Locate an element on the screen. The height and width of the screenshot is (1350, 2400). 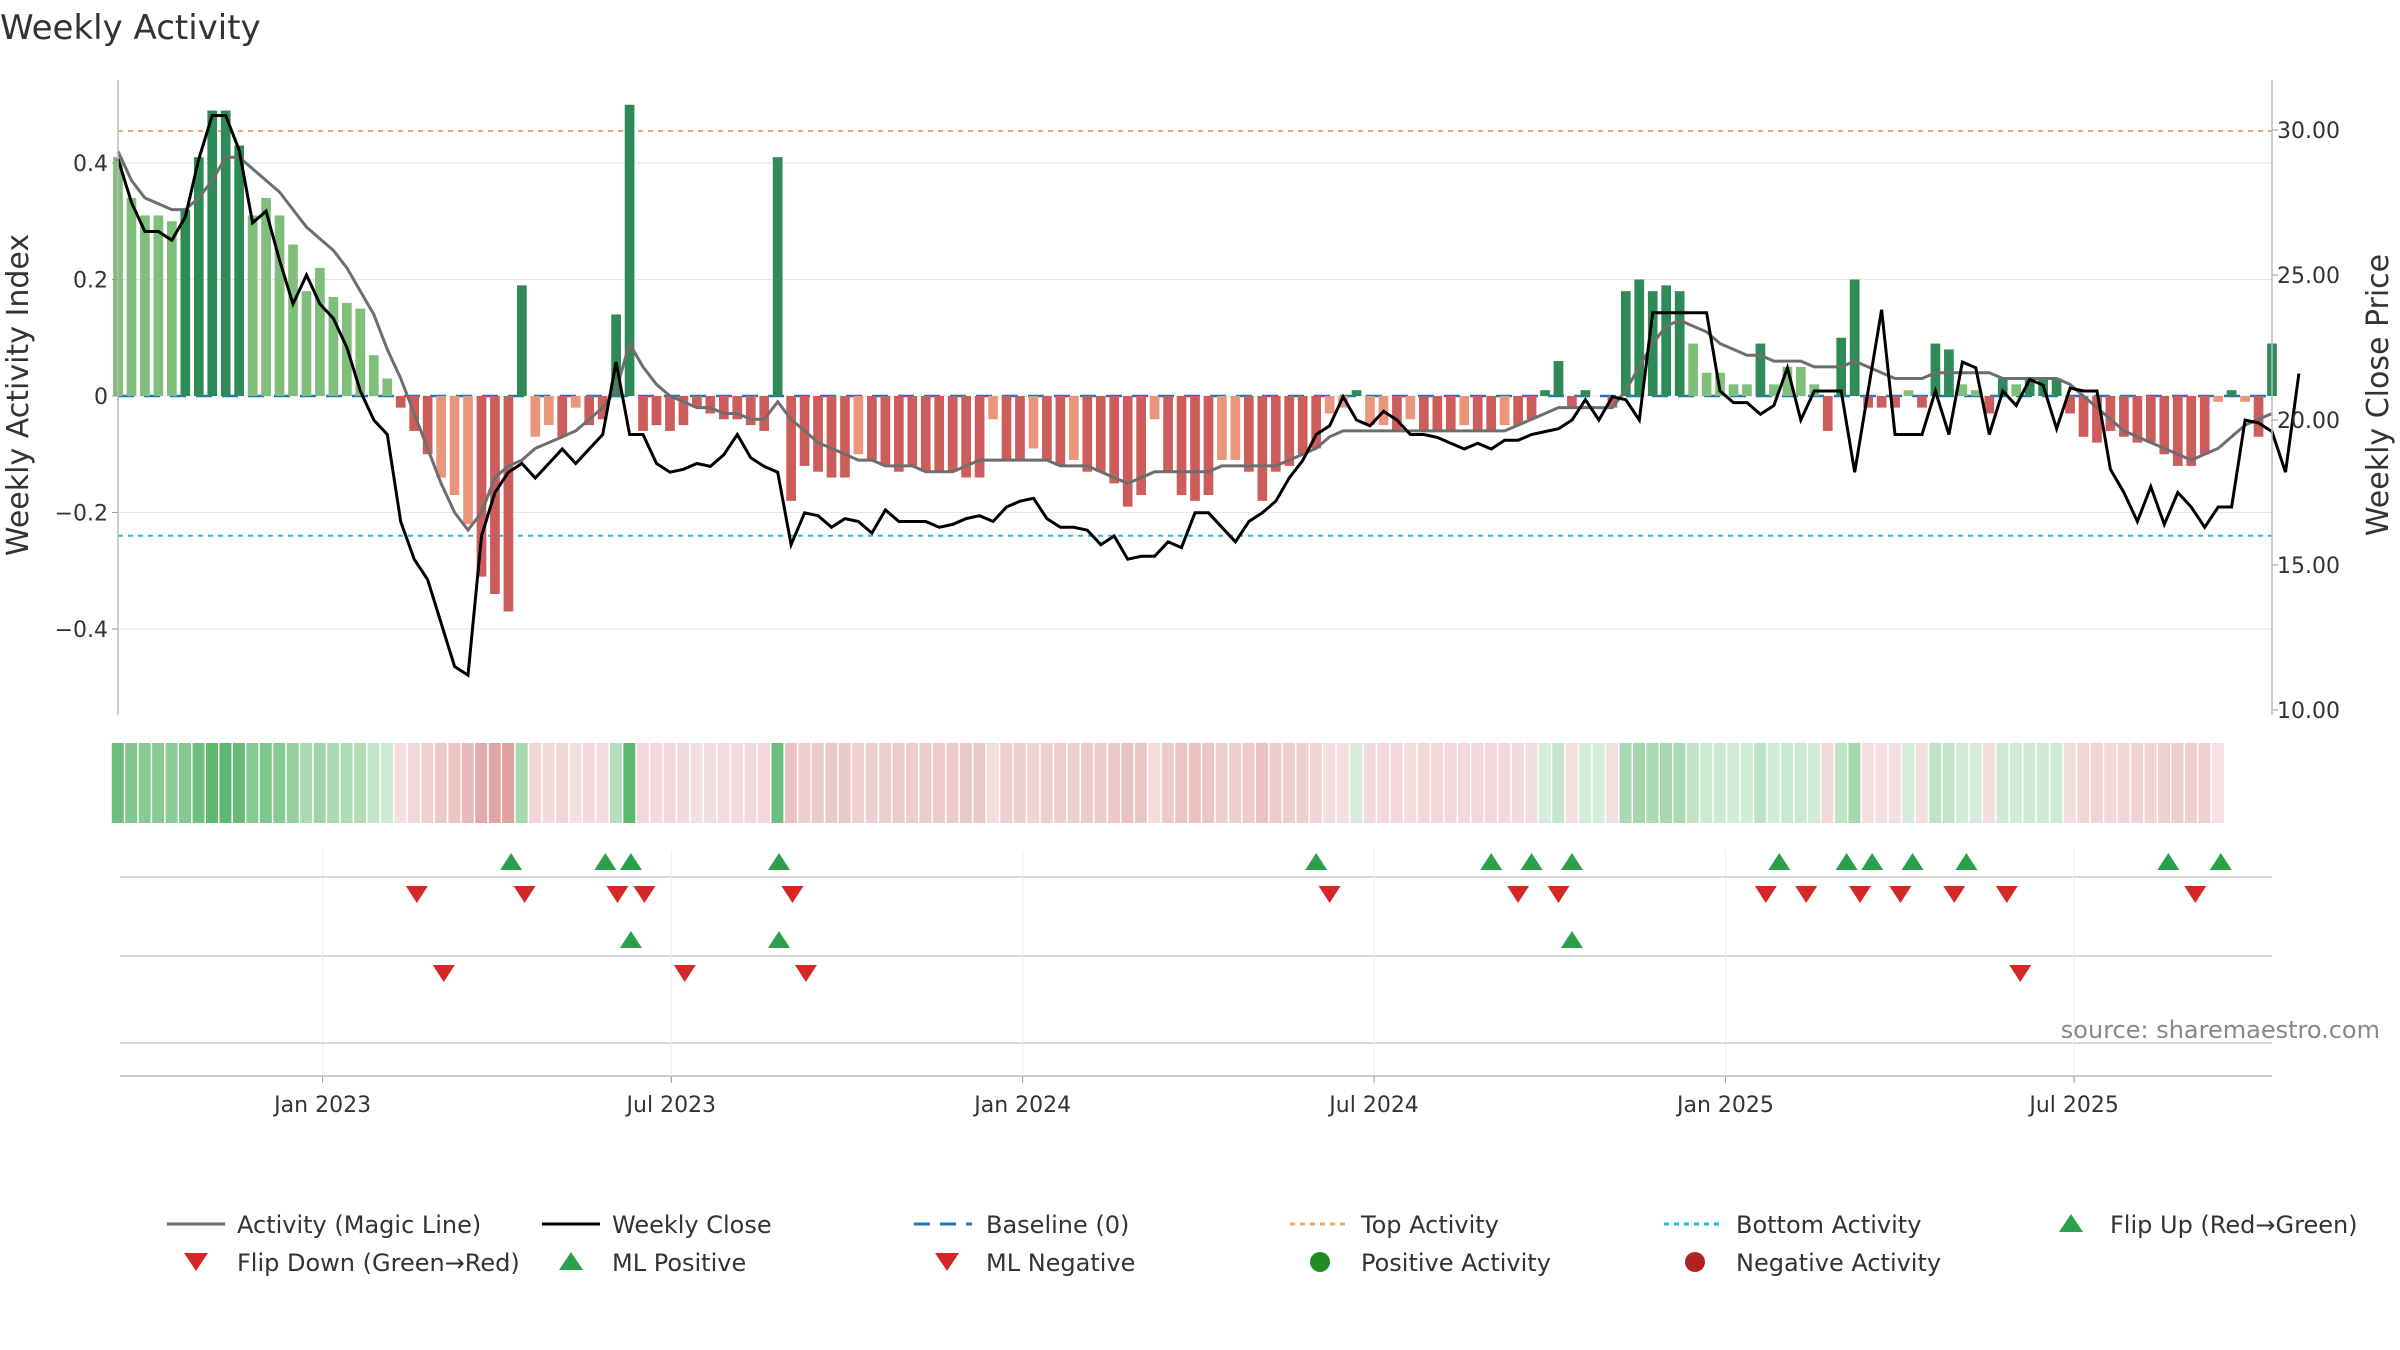
legend-swatch-ml-positive is located at coordinates (571, 1261).